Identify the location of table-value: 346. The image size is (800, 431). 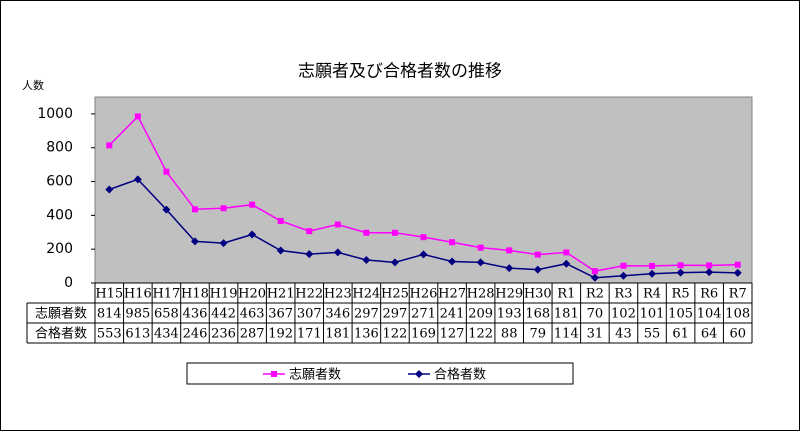
(337, 314).